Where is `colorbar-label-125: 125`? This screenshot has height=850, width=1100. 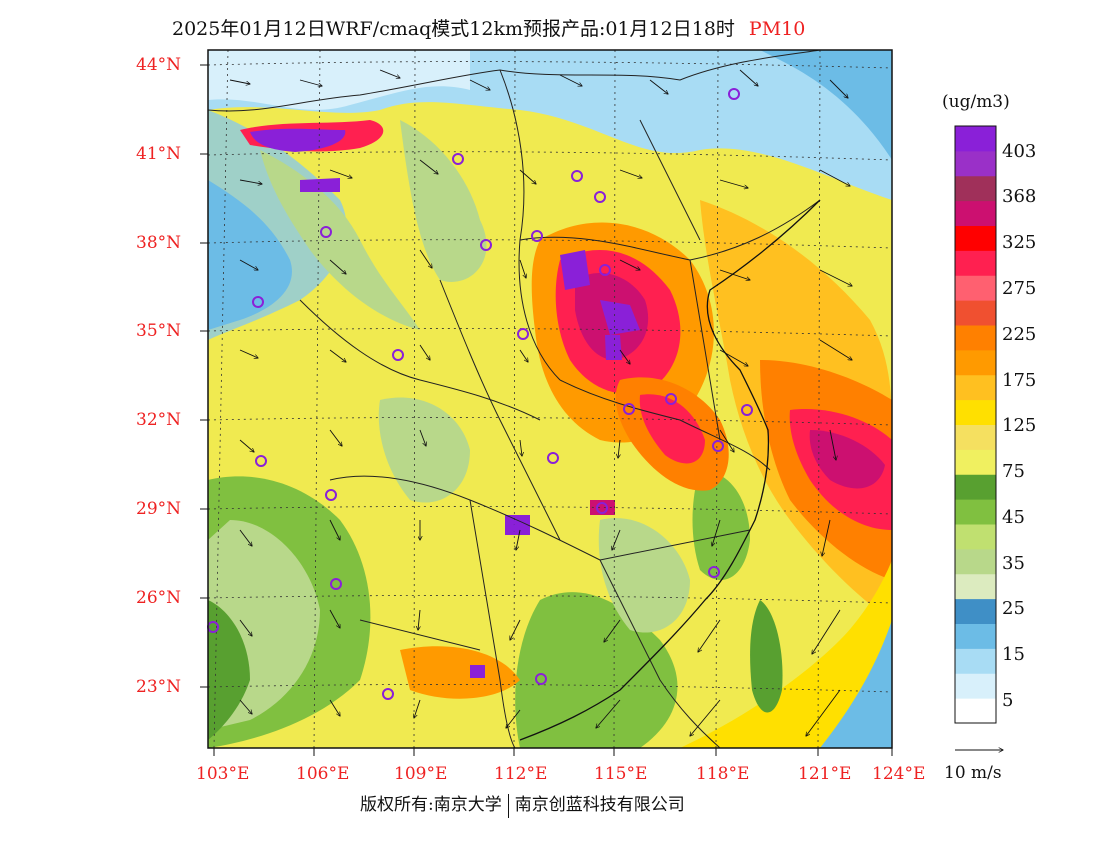 colorbar-label-125: 125 is located at coordinates (1019, 425).